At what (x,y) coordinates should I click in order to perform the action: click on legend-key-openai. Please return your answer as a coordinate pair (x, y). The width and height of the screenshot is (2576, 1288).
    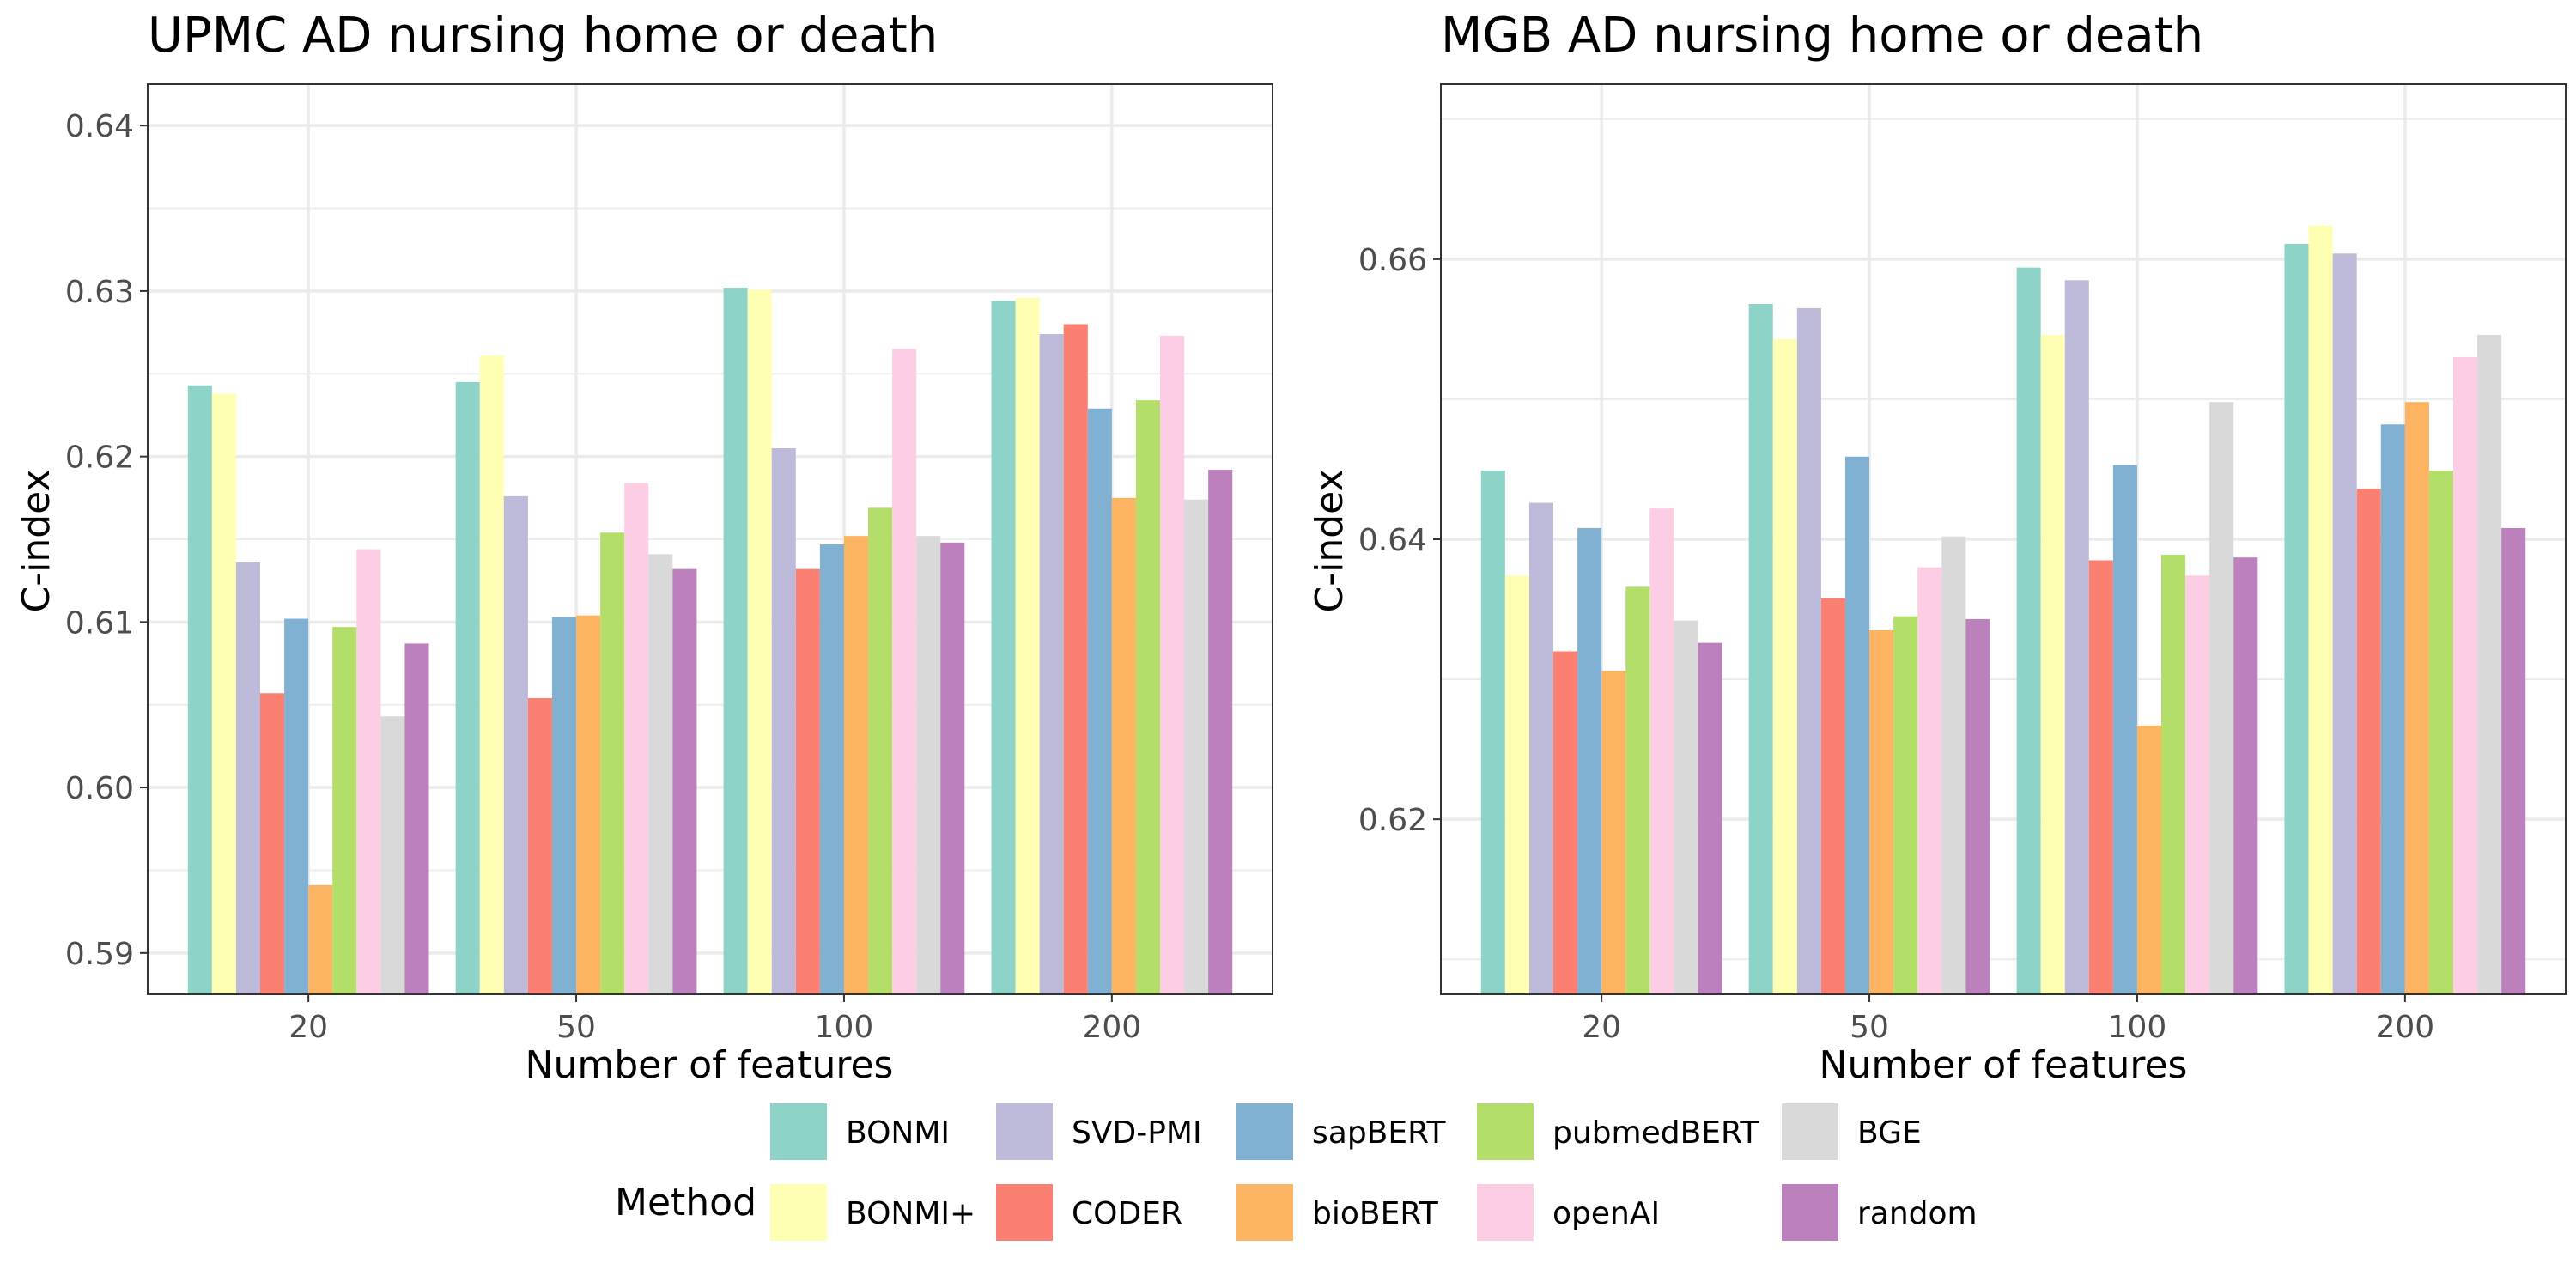
    Looking at the image, I should click on (1506, 1213).